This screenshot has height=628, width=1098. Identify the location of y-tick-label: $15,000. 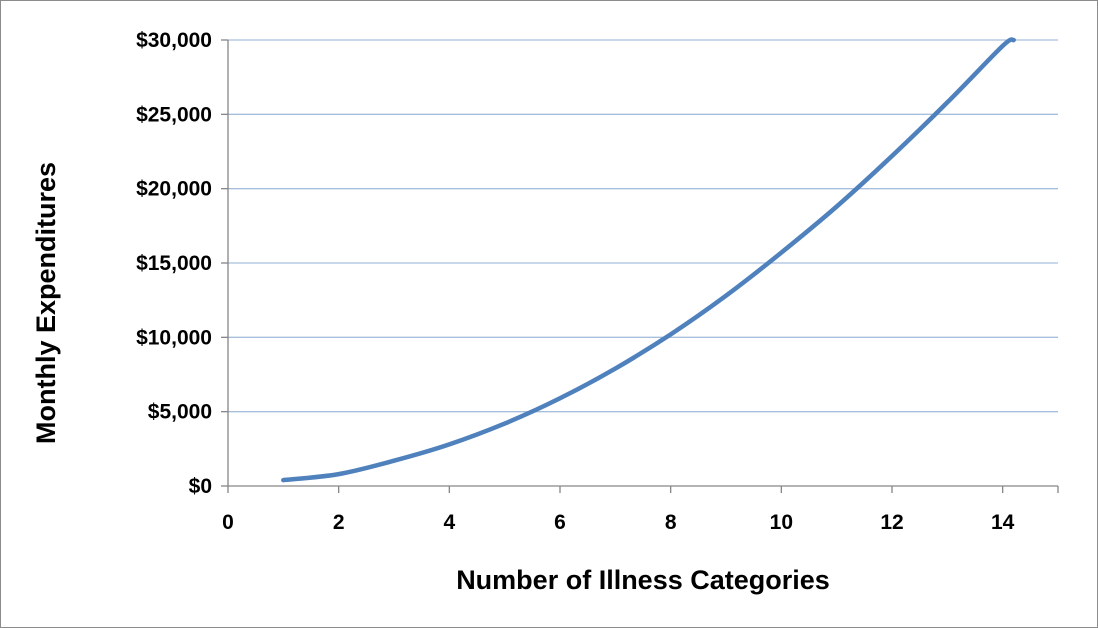
(174, 263).